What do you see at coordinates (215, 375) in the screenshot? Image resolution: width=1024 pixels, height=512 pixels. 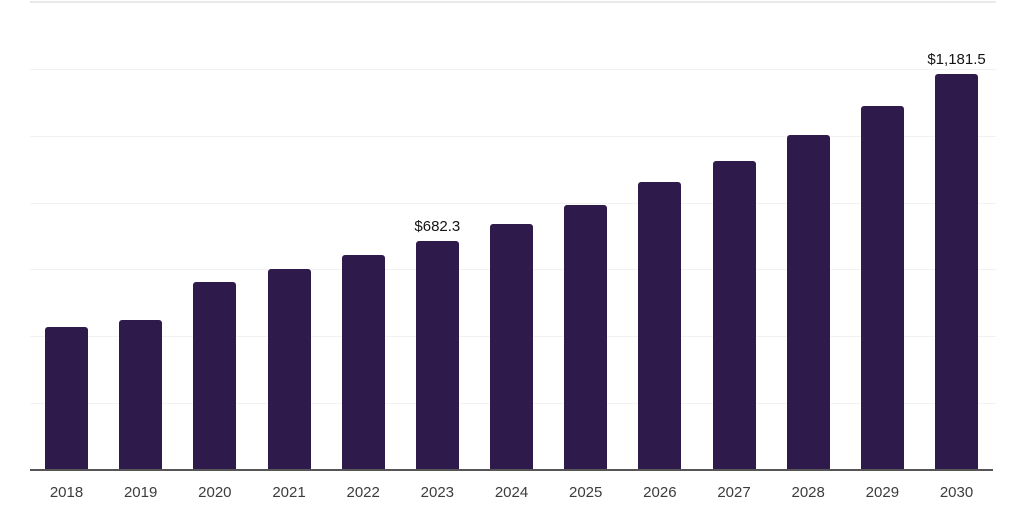 I see `bar-2020` at bounding box center [215, 375].